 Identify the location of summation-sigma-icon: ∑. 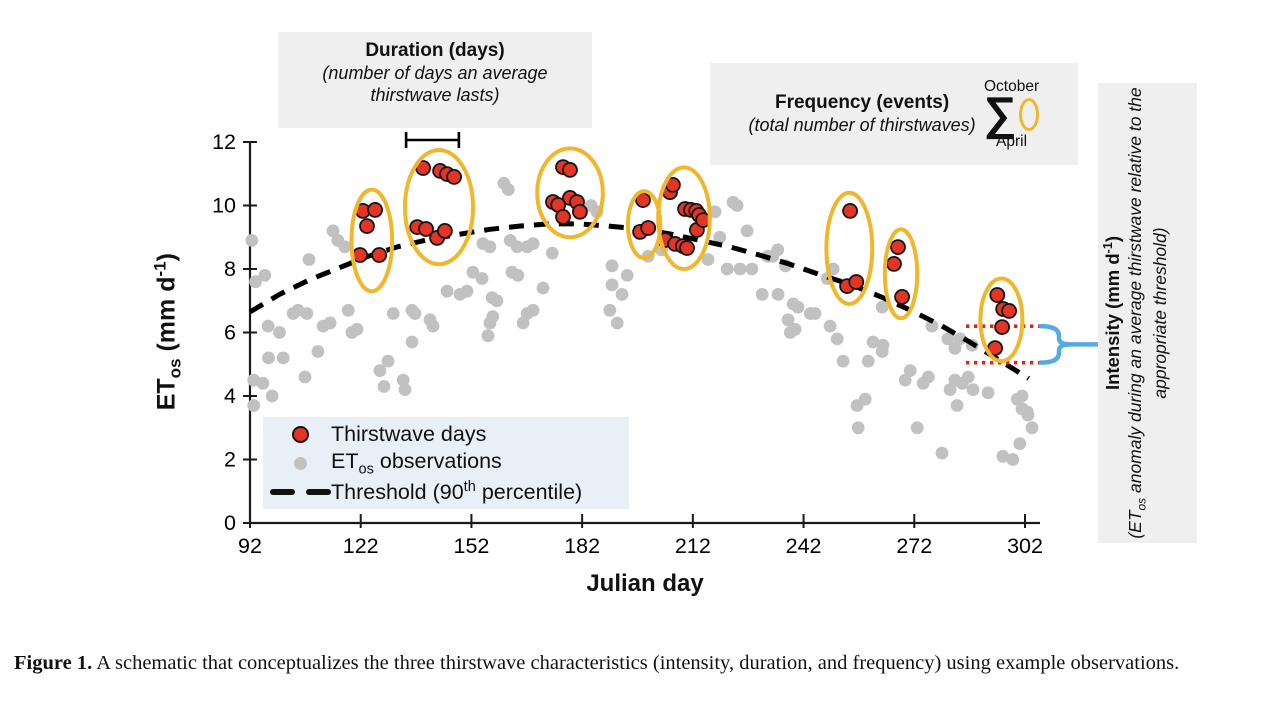
(1000, 113).